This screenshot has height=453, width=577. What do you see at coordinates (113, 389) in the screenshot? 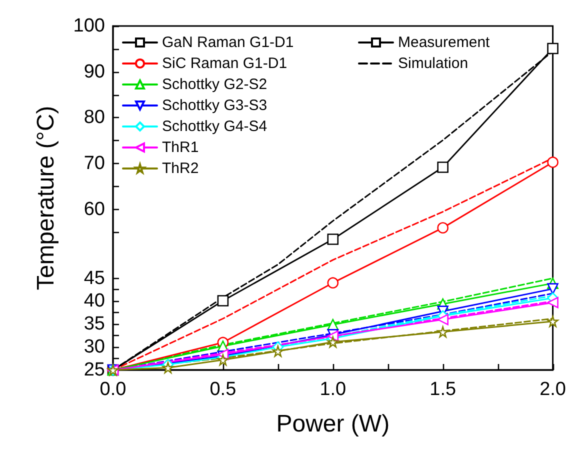
I see `x-tick-label: 0.0` at bounding box center [113, 389].